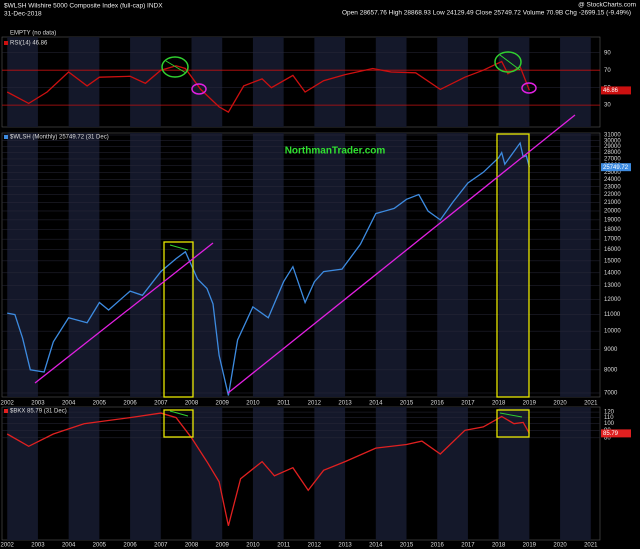  What do you see at coordinates (611, 370) in the screenshot?
I see `y-tick-label: 8000` at bounding box center [611, 370].